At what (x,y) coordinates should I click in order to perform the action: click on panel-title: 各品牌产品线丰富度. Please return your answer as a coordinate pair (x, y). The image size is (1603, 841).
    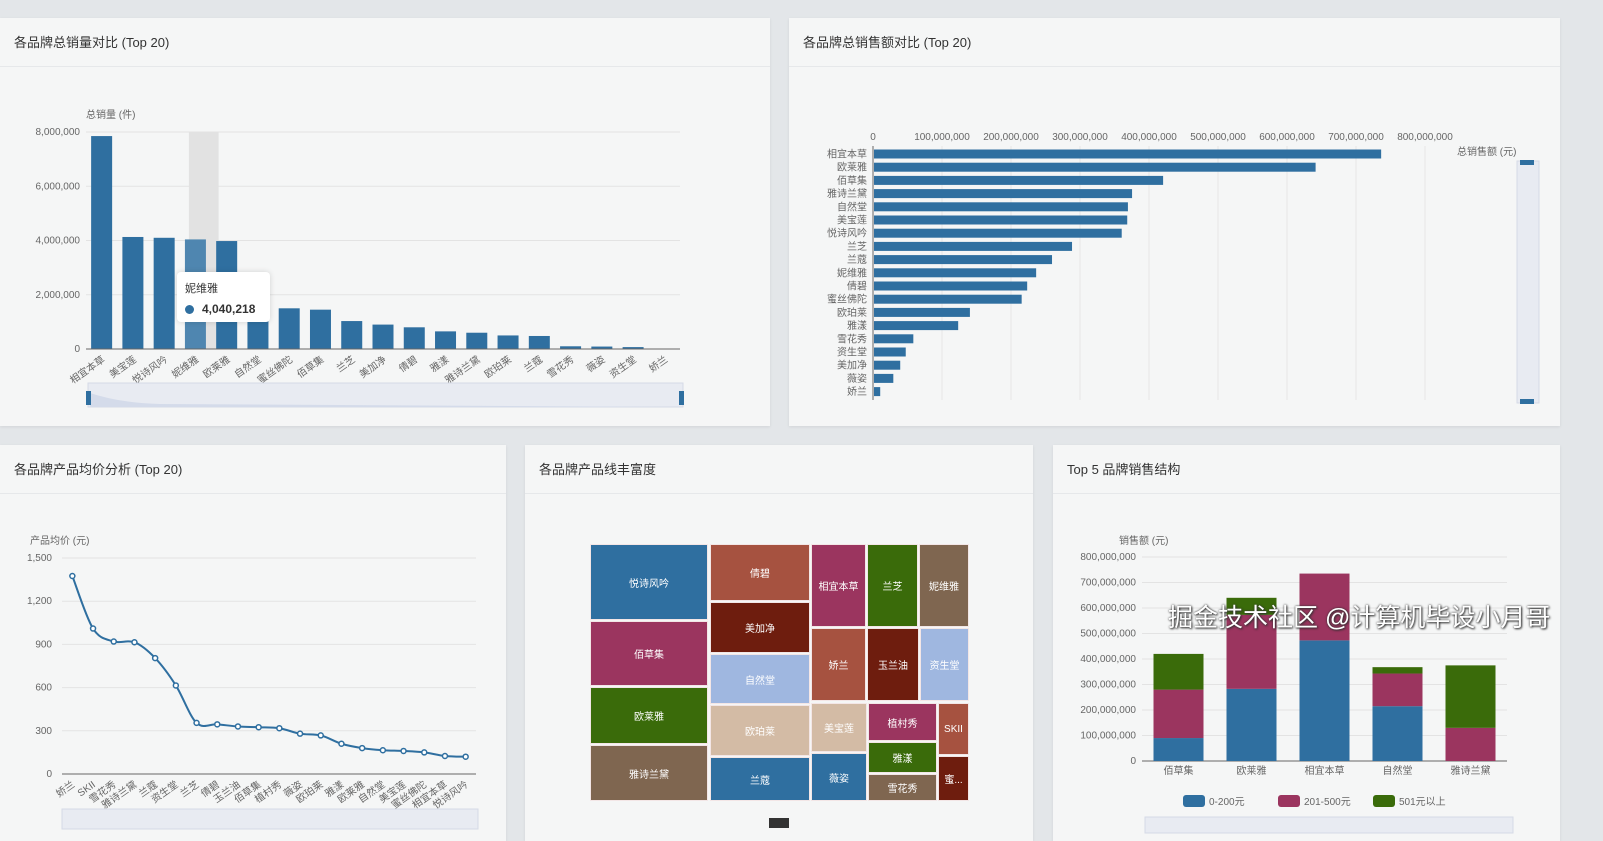
    Looking at the image, I should click on (779, 469).